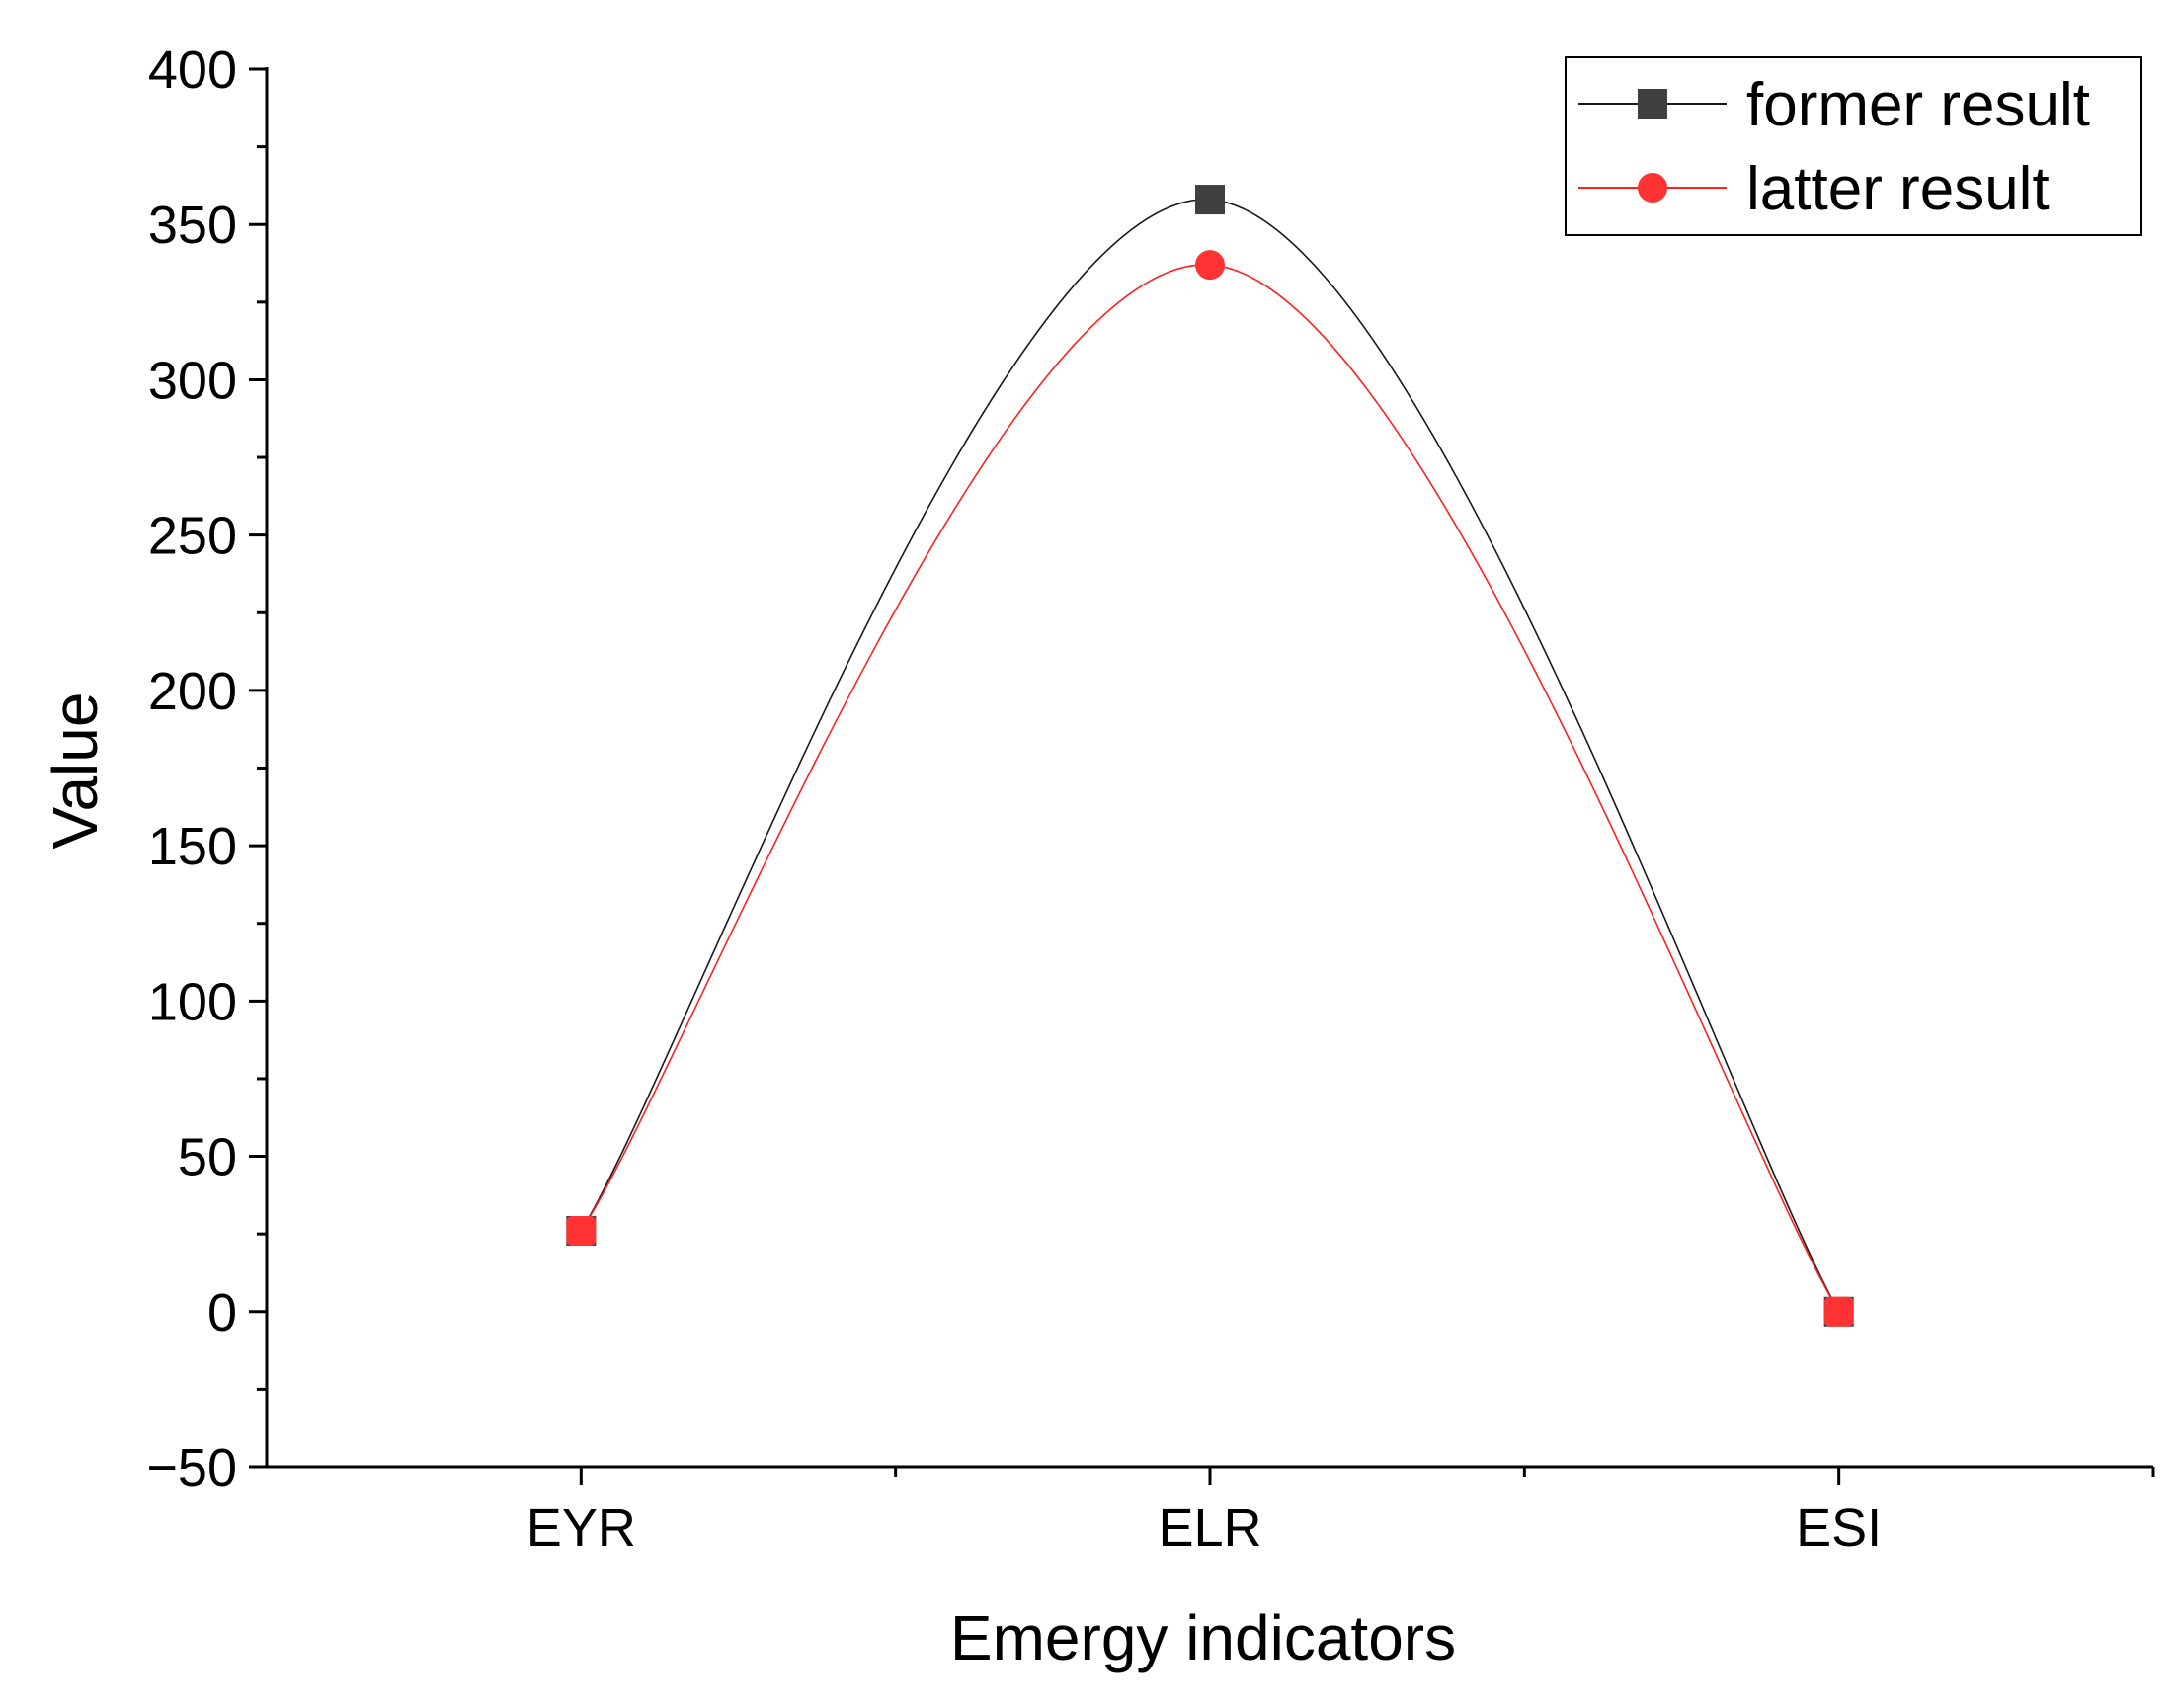 The image size is (2177, 1708). What do you see at coordinates (1838, 1311) in the screenshot?
I see `data-point-1-ESI` at bounding box center [1838, 1311].